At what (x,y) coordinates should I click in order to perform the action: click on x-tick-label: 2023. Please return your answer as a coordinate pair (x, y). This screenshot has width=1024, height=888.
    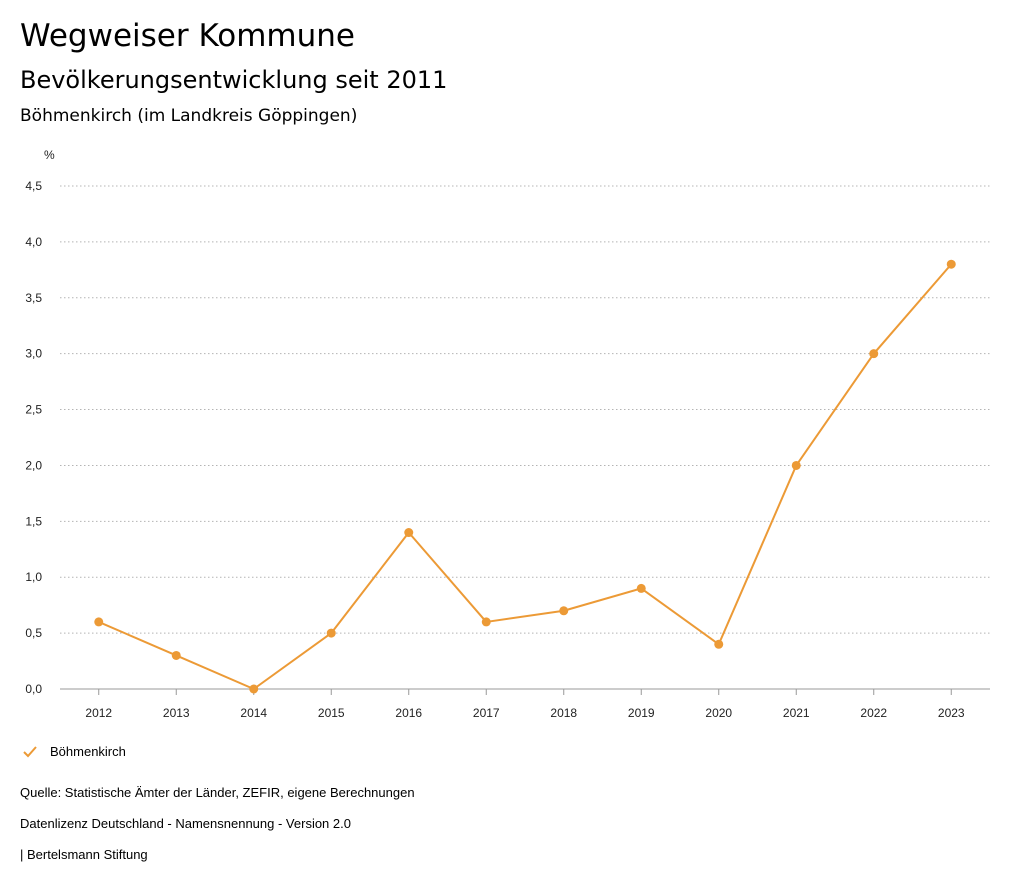
    Looking at the image, I should click on (951, 713).